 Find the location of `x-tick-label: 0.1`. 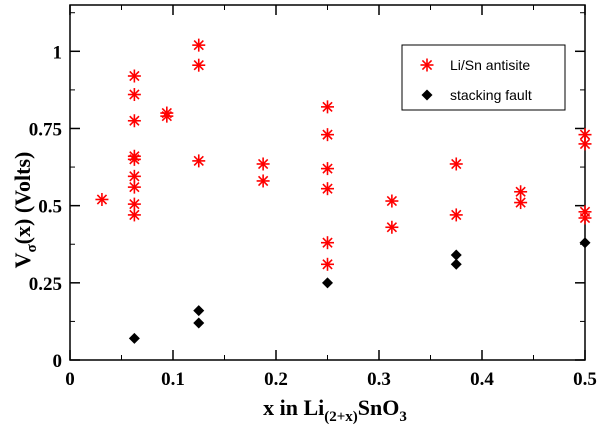

x-tick-label: 0.1 is located at coordinates (173, 379).